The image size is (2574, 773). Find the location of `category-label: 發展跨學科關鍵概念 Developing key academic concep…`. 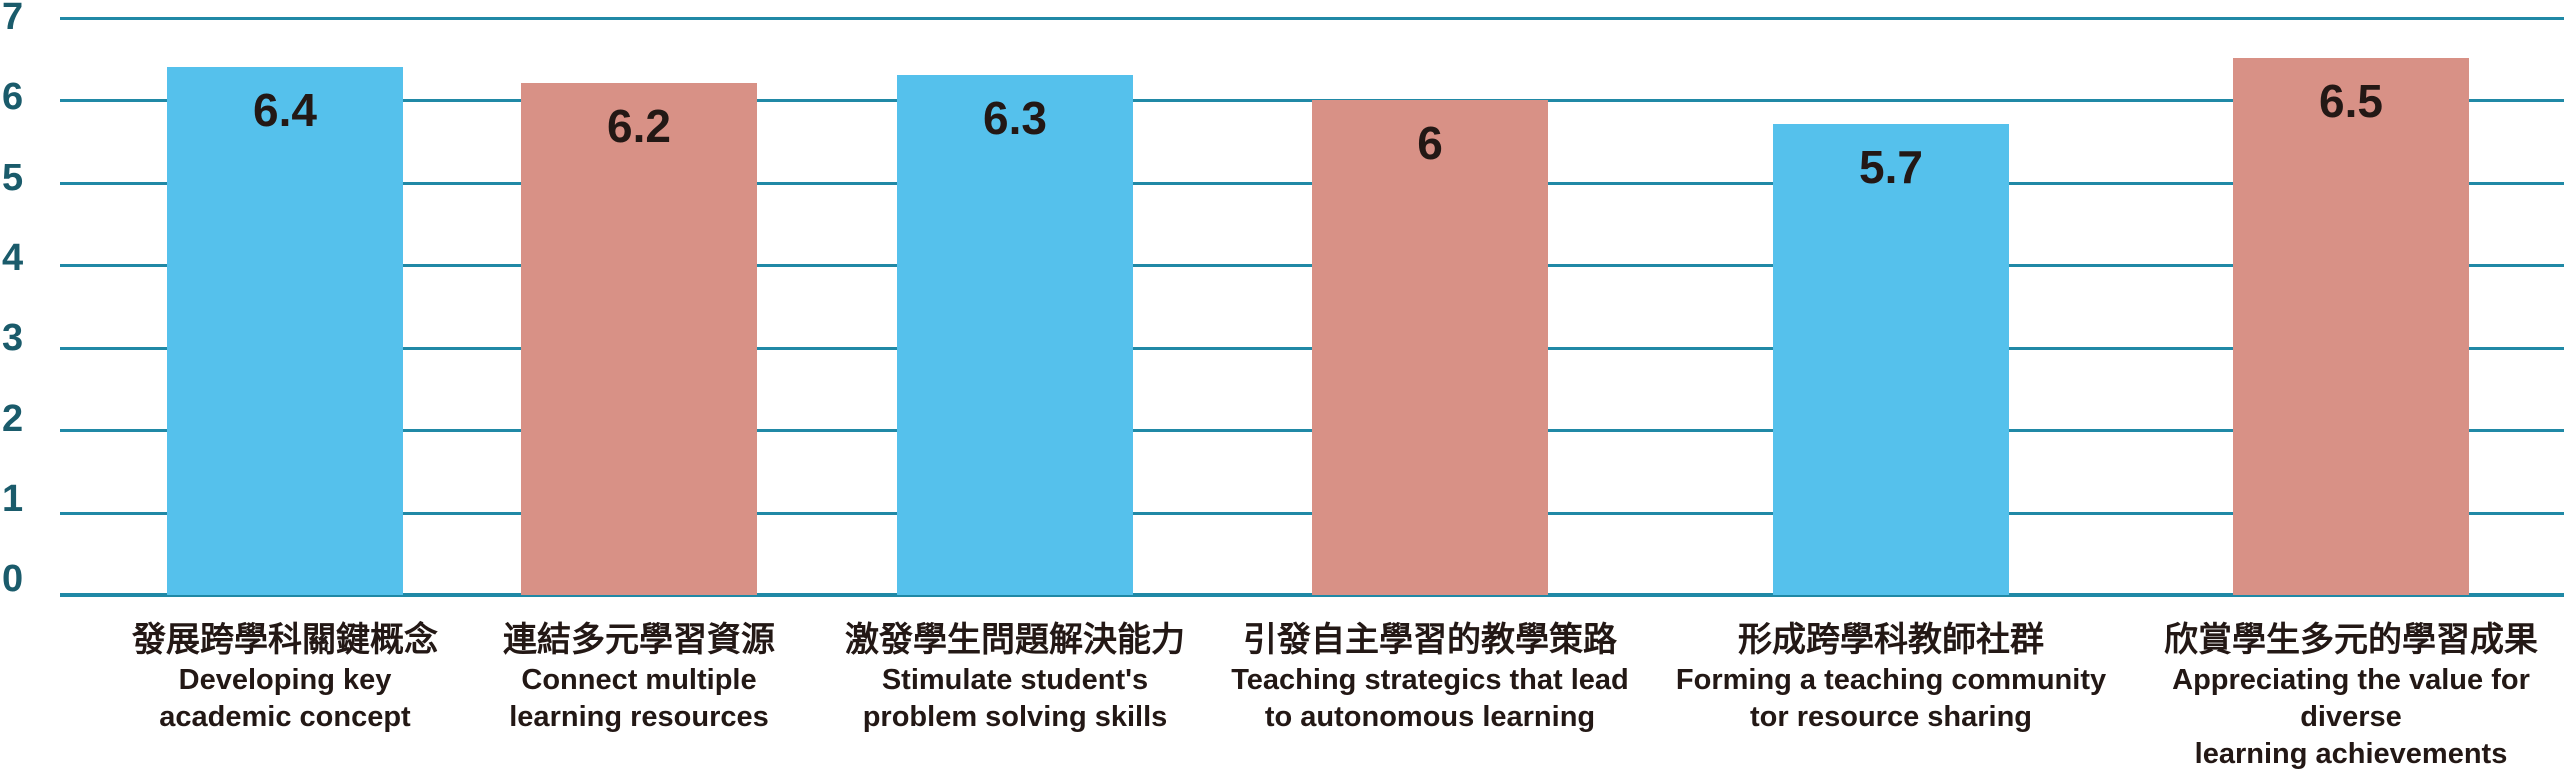

category-label: 發展跨學科關鍵概念 Developing key academic concep… is located at coordinates (285, 677).